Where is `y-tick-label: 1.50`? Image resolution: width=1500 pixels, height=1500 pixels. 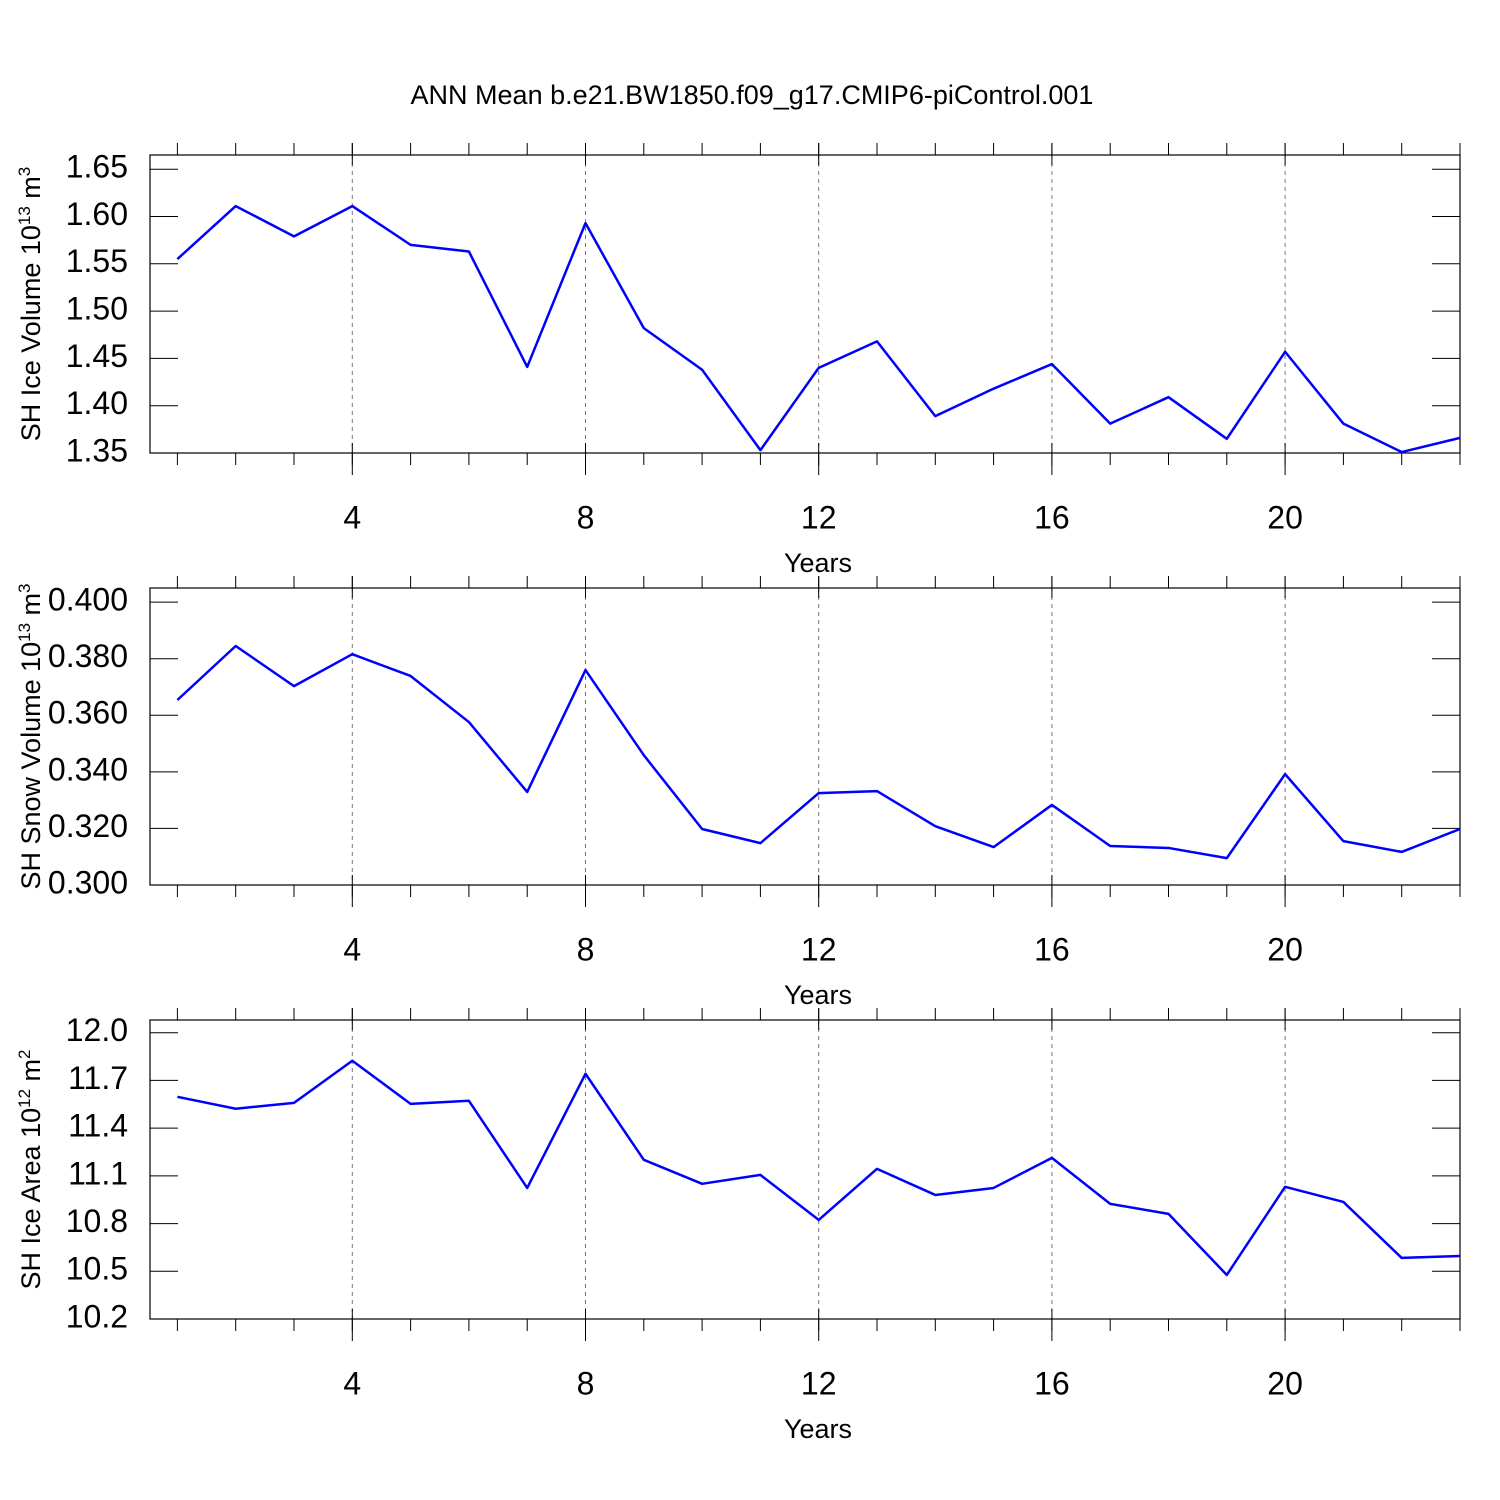 y-tick-label: 1.50 is located at coordinates (97, 309).